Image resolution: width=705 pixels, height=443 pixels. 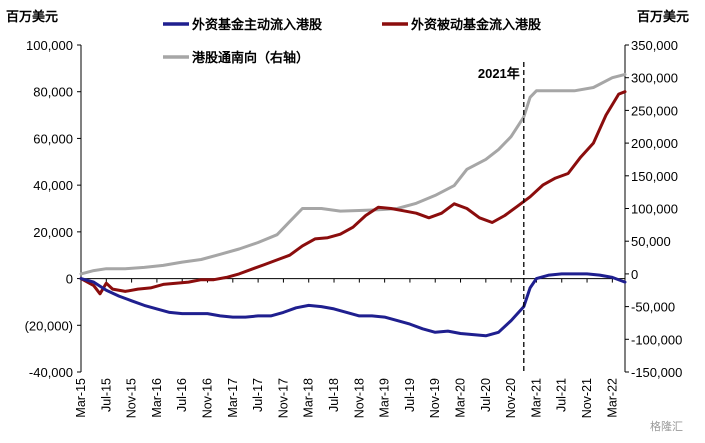 I want to click on x-tick-label: Nov-21, so click(x=587, y=398).